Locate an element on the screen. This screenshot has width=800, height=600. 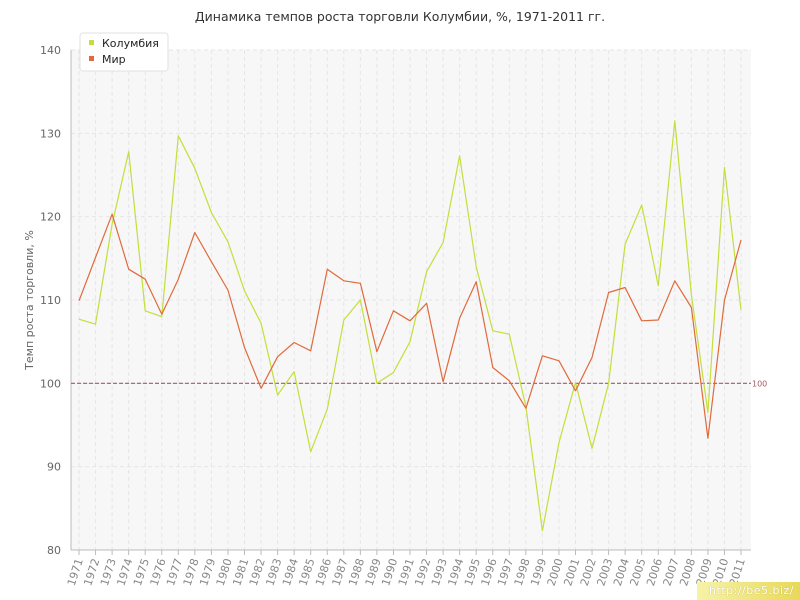
legend-label-colombia: Колумбия is located at coordinates (130, 43).